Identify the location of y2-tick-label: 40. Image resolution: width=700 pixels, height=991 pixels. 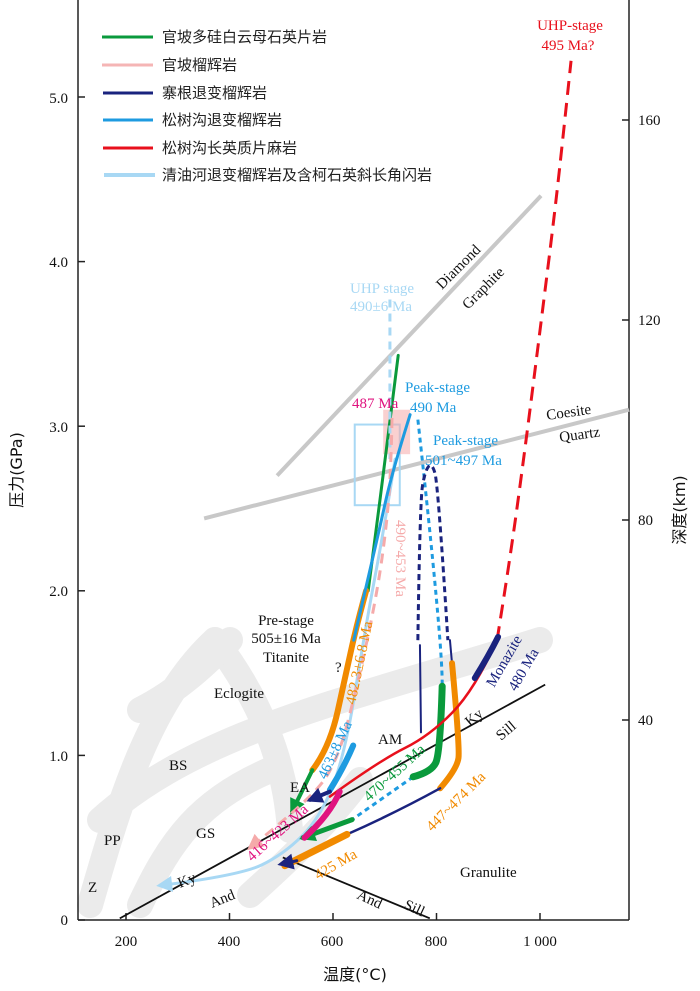
(645, 721).